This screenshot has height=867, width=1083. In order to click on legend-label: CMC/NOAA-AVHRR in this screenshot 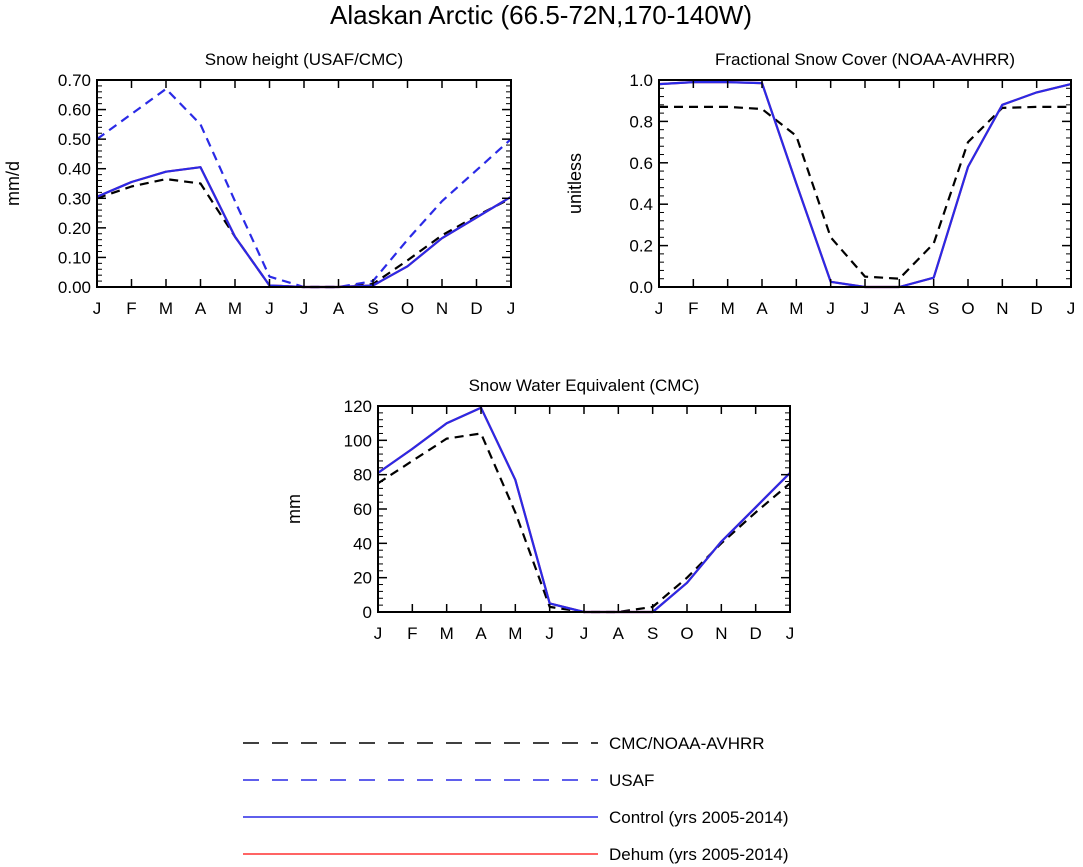, I will do `click(687, 743)`.